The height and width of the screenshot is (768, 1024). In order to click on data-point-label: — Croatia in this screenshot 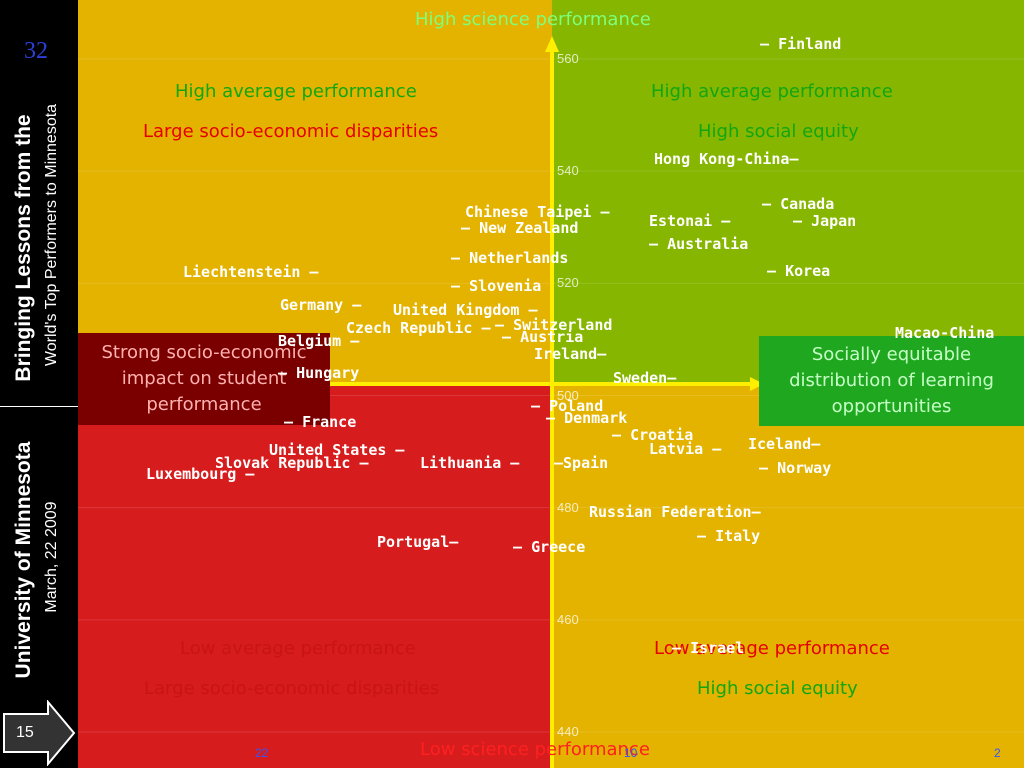, I will do `click(652, 435)`.